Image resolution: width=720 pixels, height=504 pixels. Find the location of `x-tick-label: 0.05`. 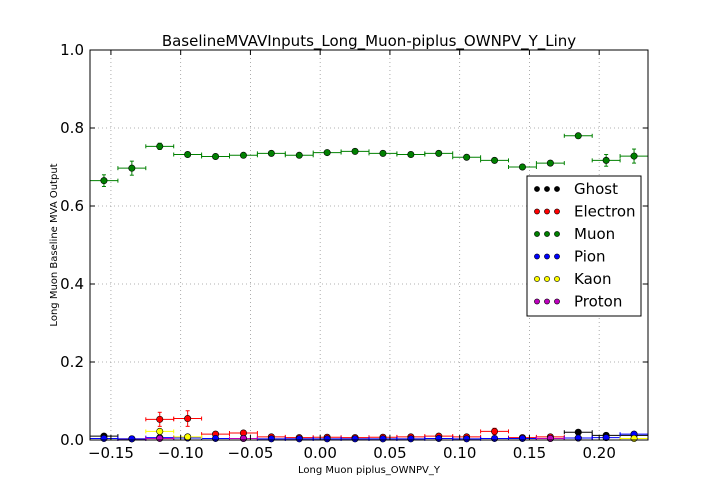

x-tick-label: 0.05 is located at coordinates (389, 453).